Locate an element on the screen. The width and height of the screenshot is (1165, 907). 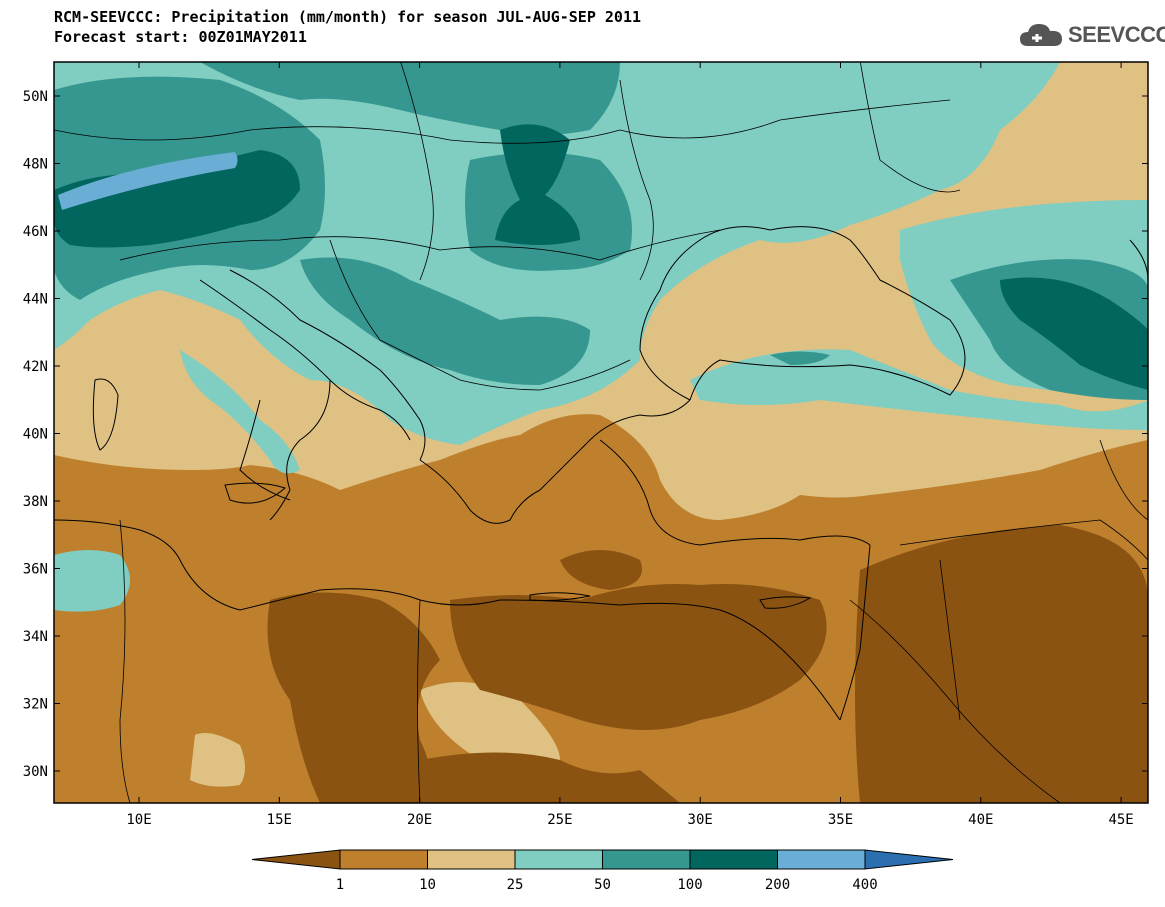
lat-label: 34N is located at coordinates (35, 637).